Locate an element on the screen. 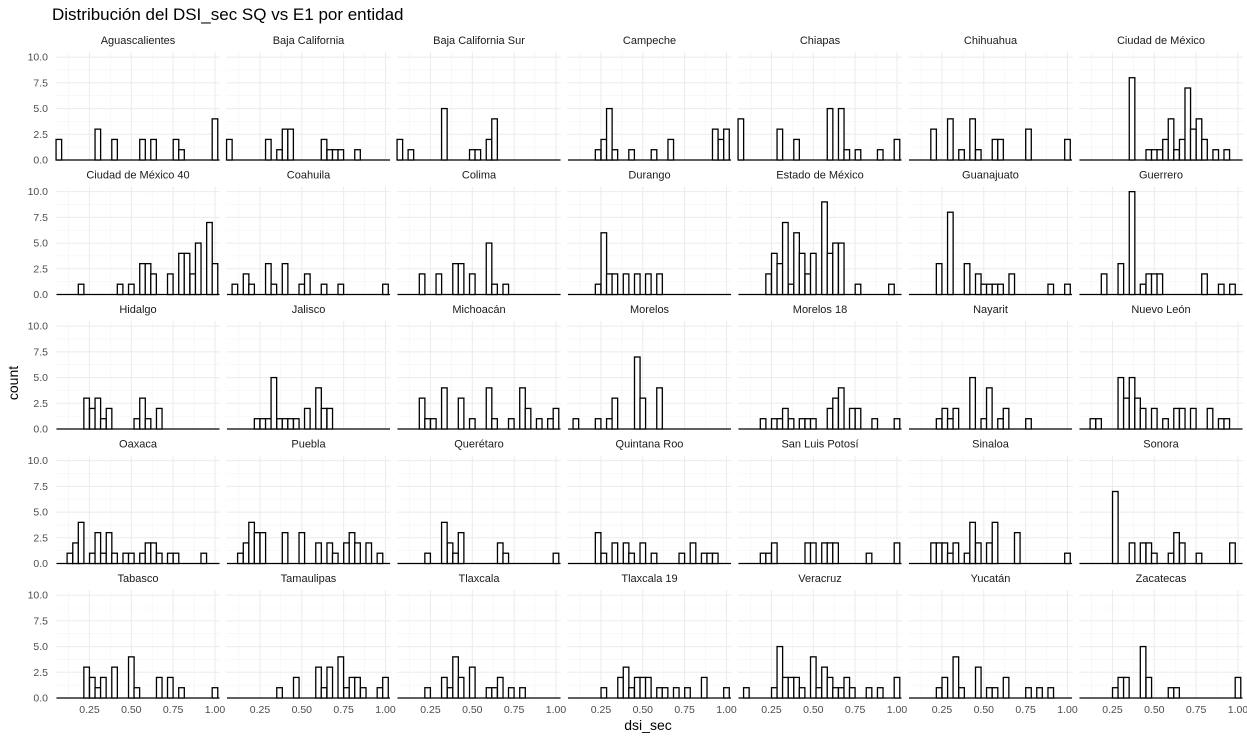 The height and width of the screenshot is (739, 1247). x-axis-title: dsi_sec is located at coordinates (647, 725).